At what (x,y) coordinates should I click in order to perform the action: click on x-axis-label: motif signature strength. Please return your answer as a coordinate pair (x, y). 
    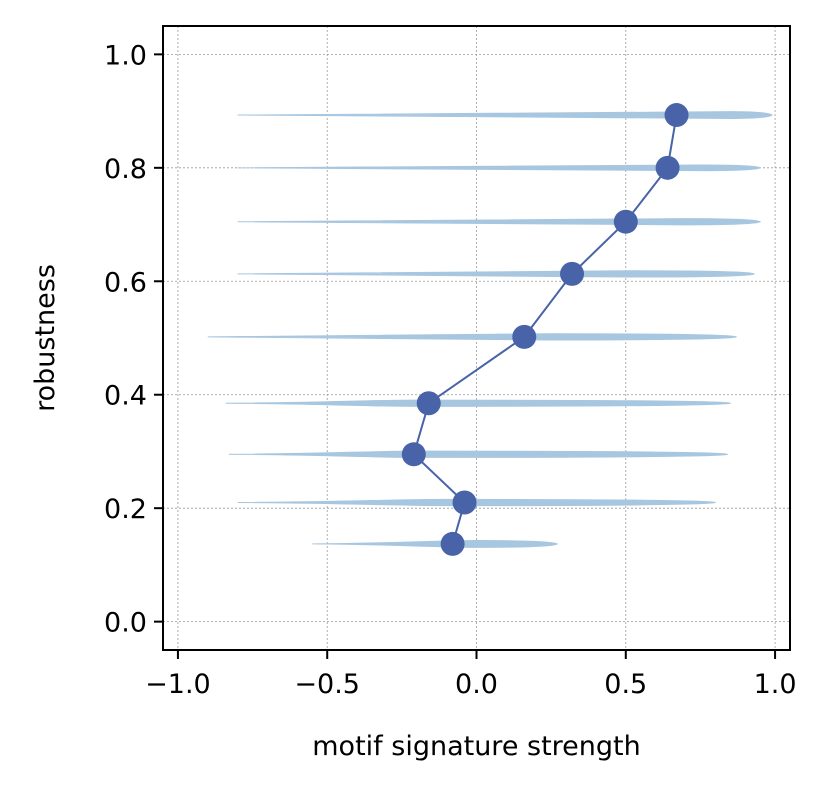
    Looking at the image, I should click on (476, 746).